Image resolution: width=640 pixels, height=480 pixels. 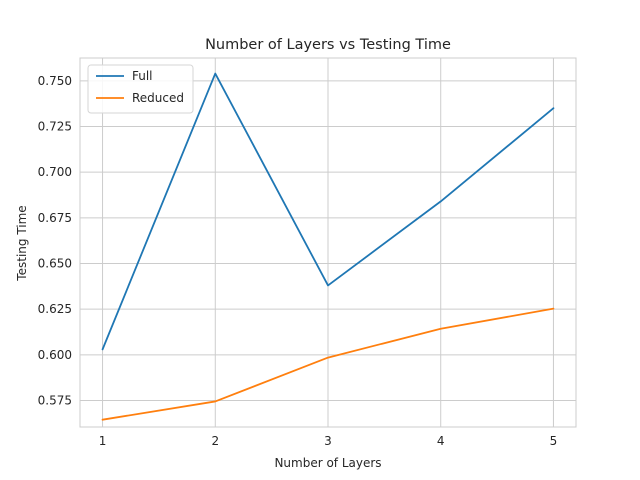 I want to click on x-tick-label: 4, so click(x=441, y=441).